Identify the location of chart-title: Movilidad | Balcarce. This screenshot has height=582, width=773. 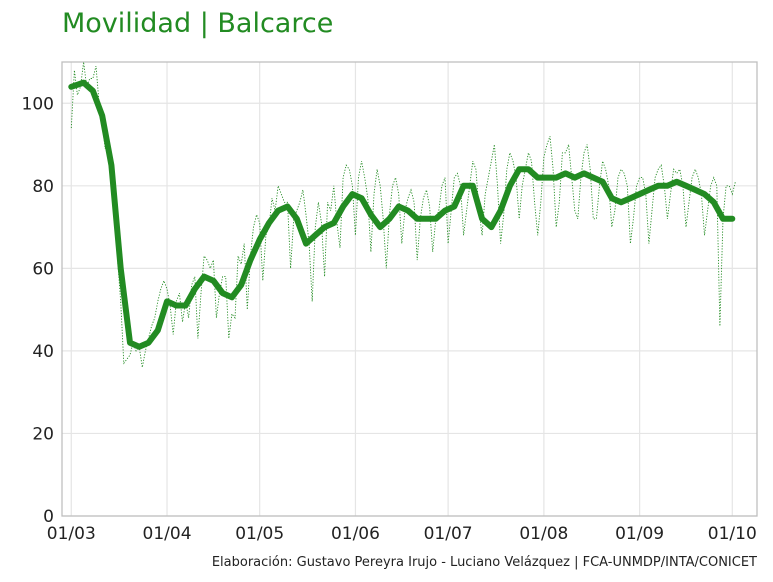
(198, 23).